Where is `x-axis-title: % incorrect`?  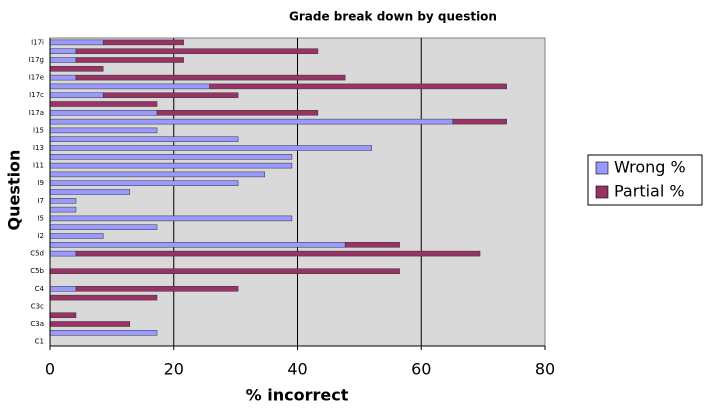 x-axis-title: % incorrect is located at coordinates (297, 395).